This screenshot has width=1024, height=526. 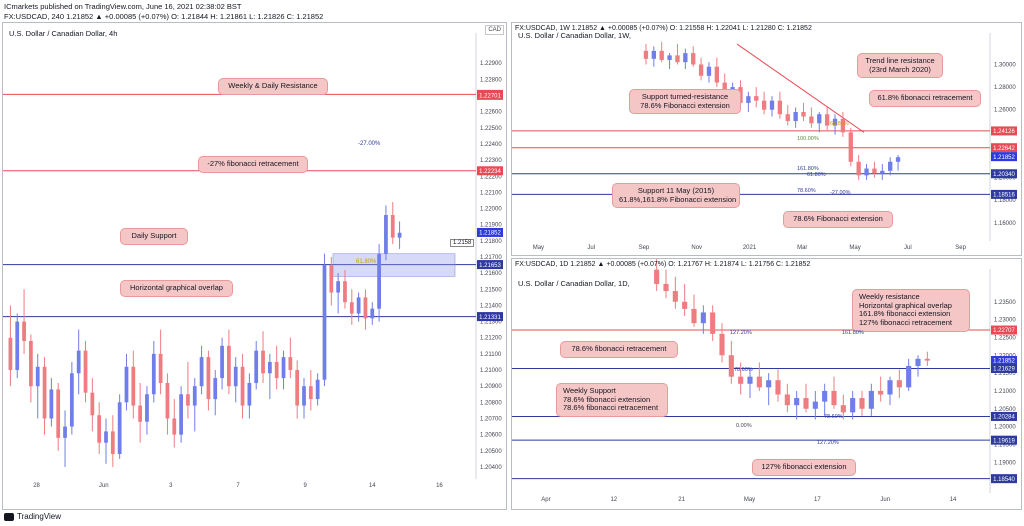 What do you see at coordinates (1005, 428) in the screenshot?
I see `y-tick-label: 1.20000` at bounding box center [1005, 428].